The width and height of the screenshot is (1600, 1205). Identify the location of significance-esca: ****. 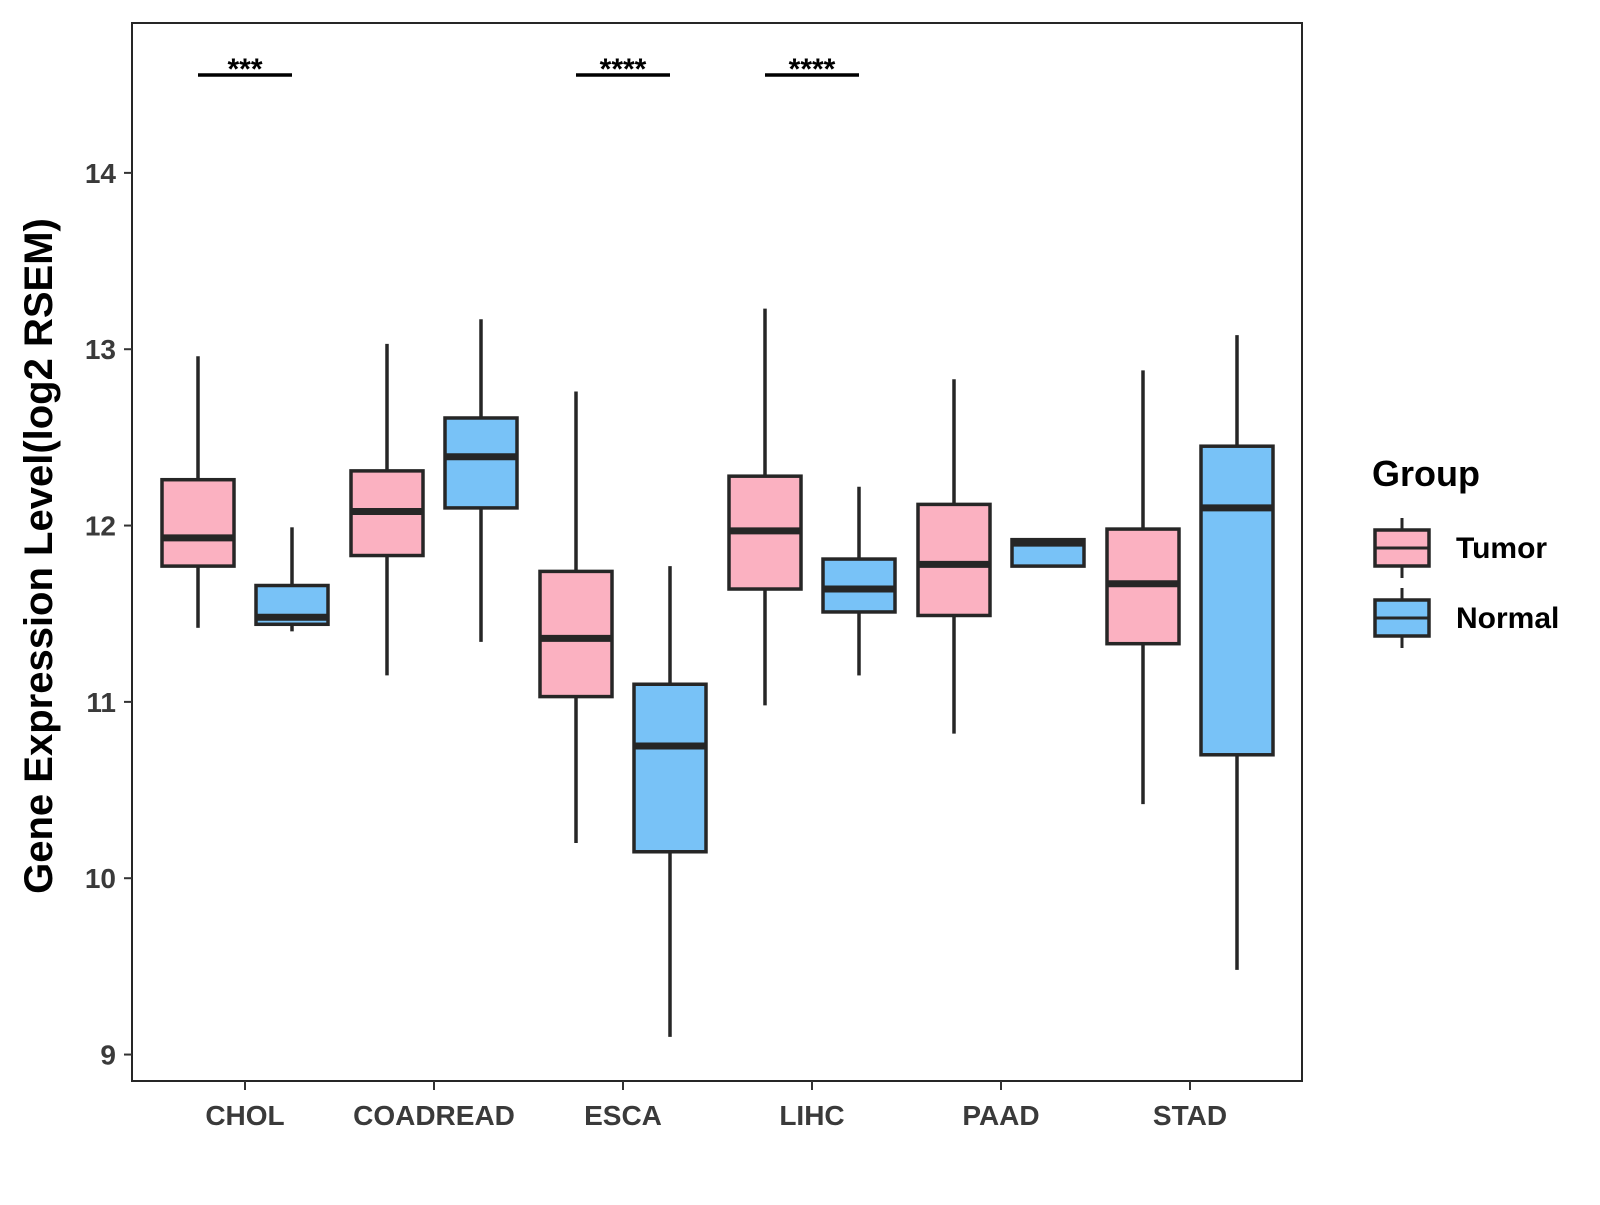
(623, 69).